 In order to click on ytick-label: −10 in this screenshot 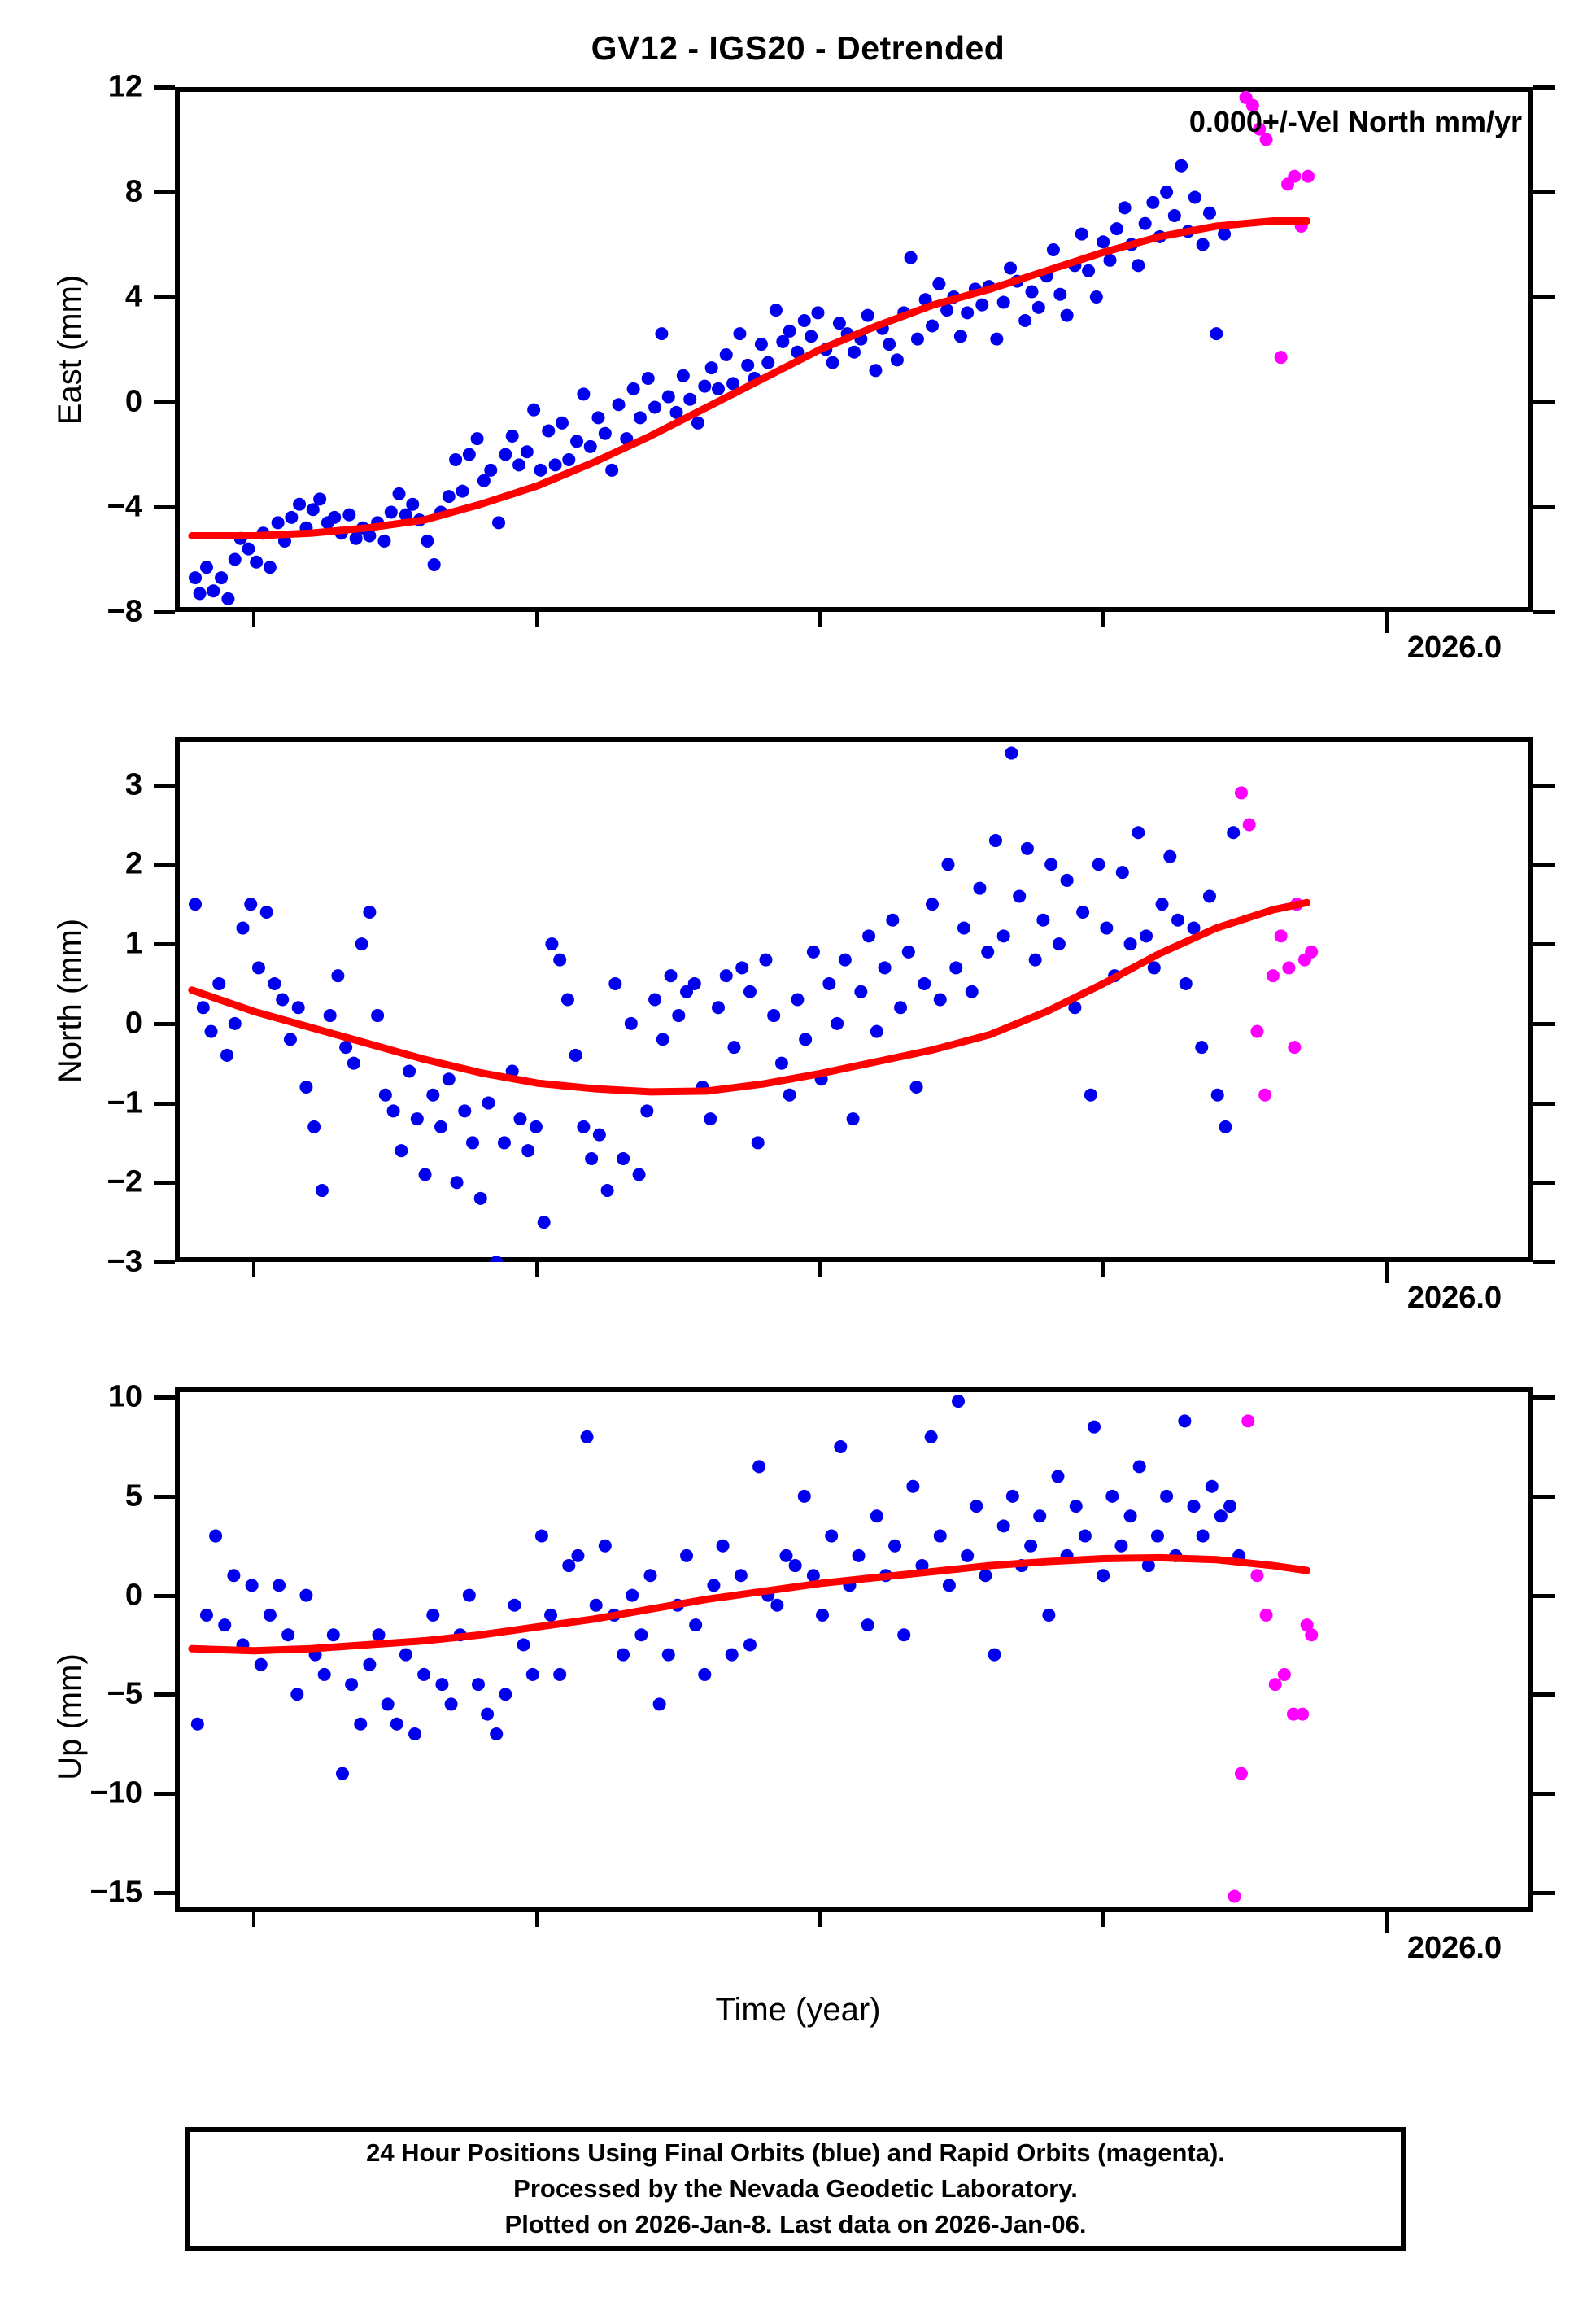, I will do `click(115, 1792)`.